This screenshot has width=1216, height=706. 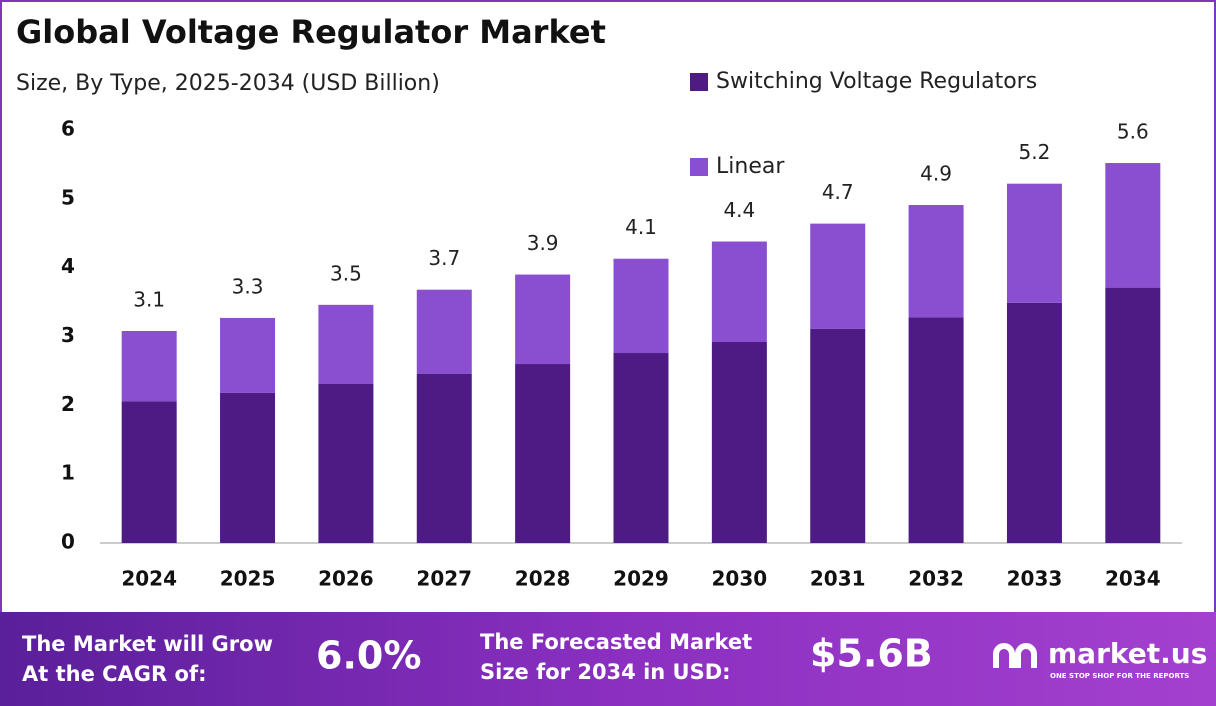 What do you see at coordinates (68, 542) in the screenshot?
I see `y-tick-label: 0` at bounding box center [68, 542].